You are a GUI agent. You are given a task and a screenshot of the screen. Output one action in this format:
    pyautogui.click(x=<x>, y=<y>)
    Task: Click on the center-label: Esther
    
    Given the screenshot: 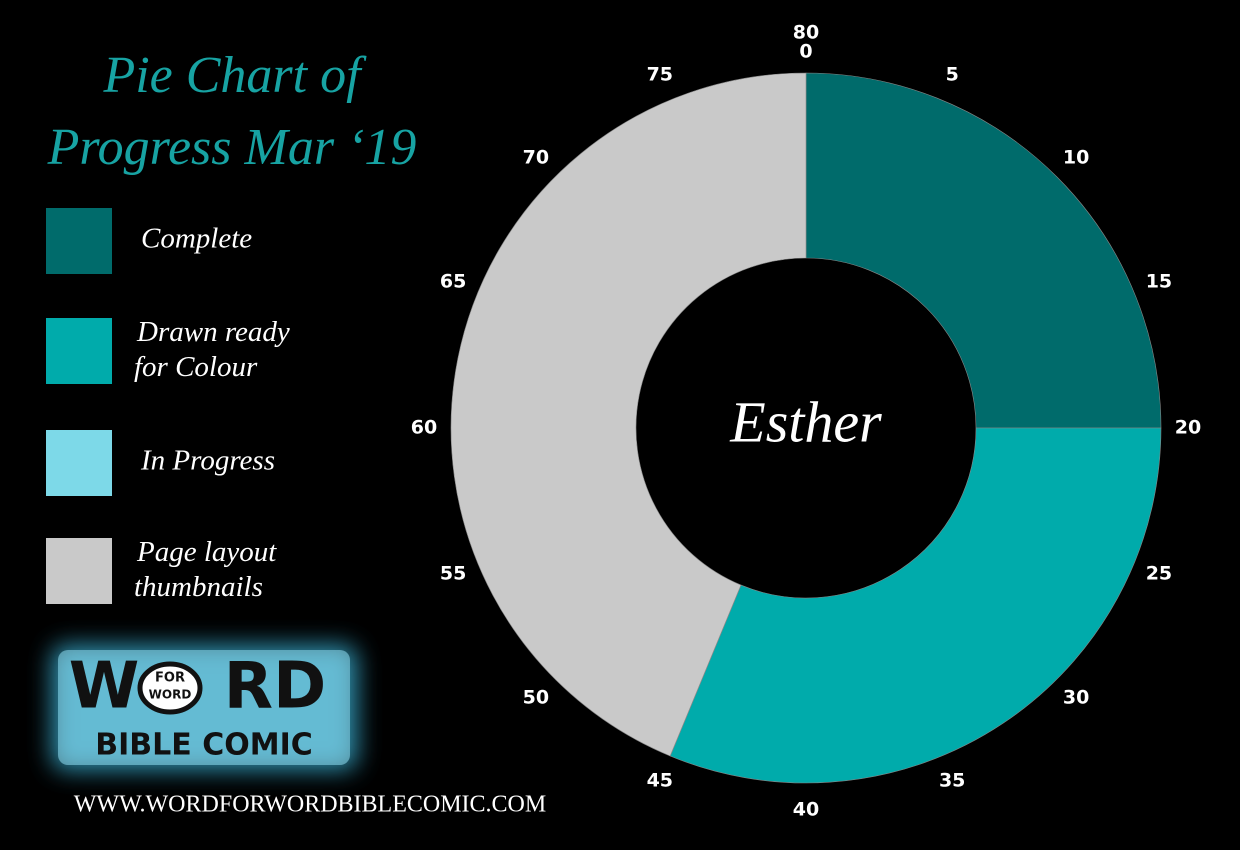 What is the action you would take?
    pyautogui.click(x=805, y=421)
    